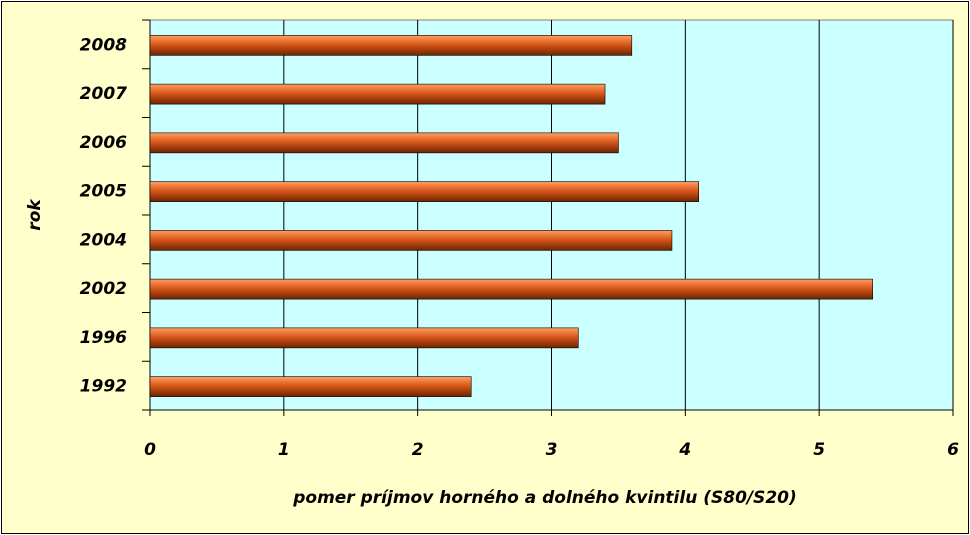 The width and height of the screenshot is (970, 535). Describe the element at coordinates (953, 450) in the screenshot. I see `x-tick-label: 6` at that location.